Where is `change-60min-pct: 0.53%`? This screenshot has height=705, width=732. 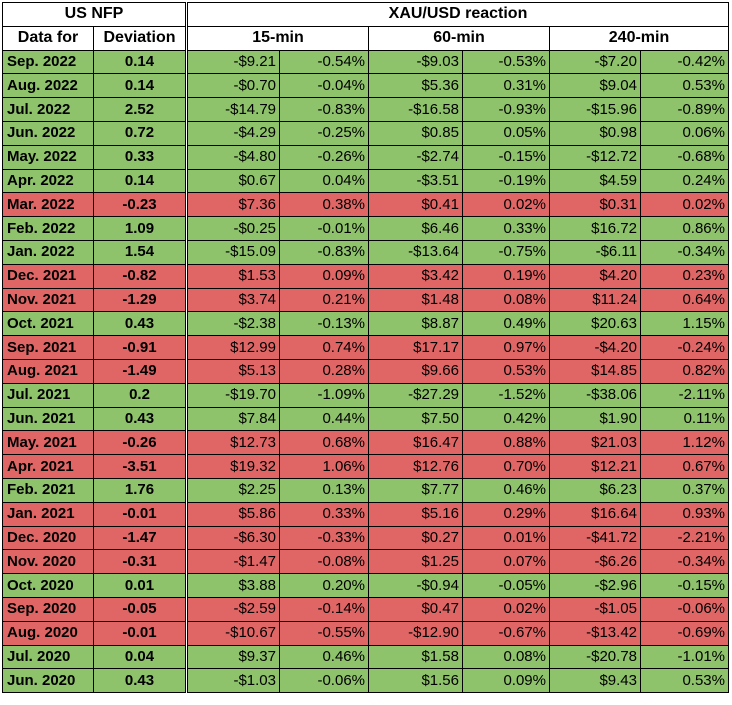 change-60min-pct: 0.53% is located at coordinates (506, 371).